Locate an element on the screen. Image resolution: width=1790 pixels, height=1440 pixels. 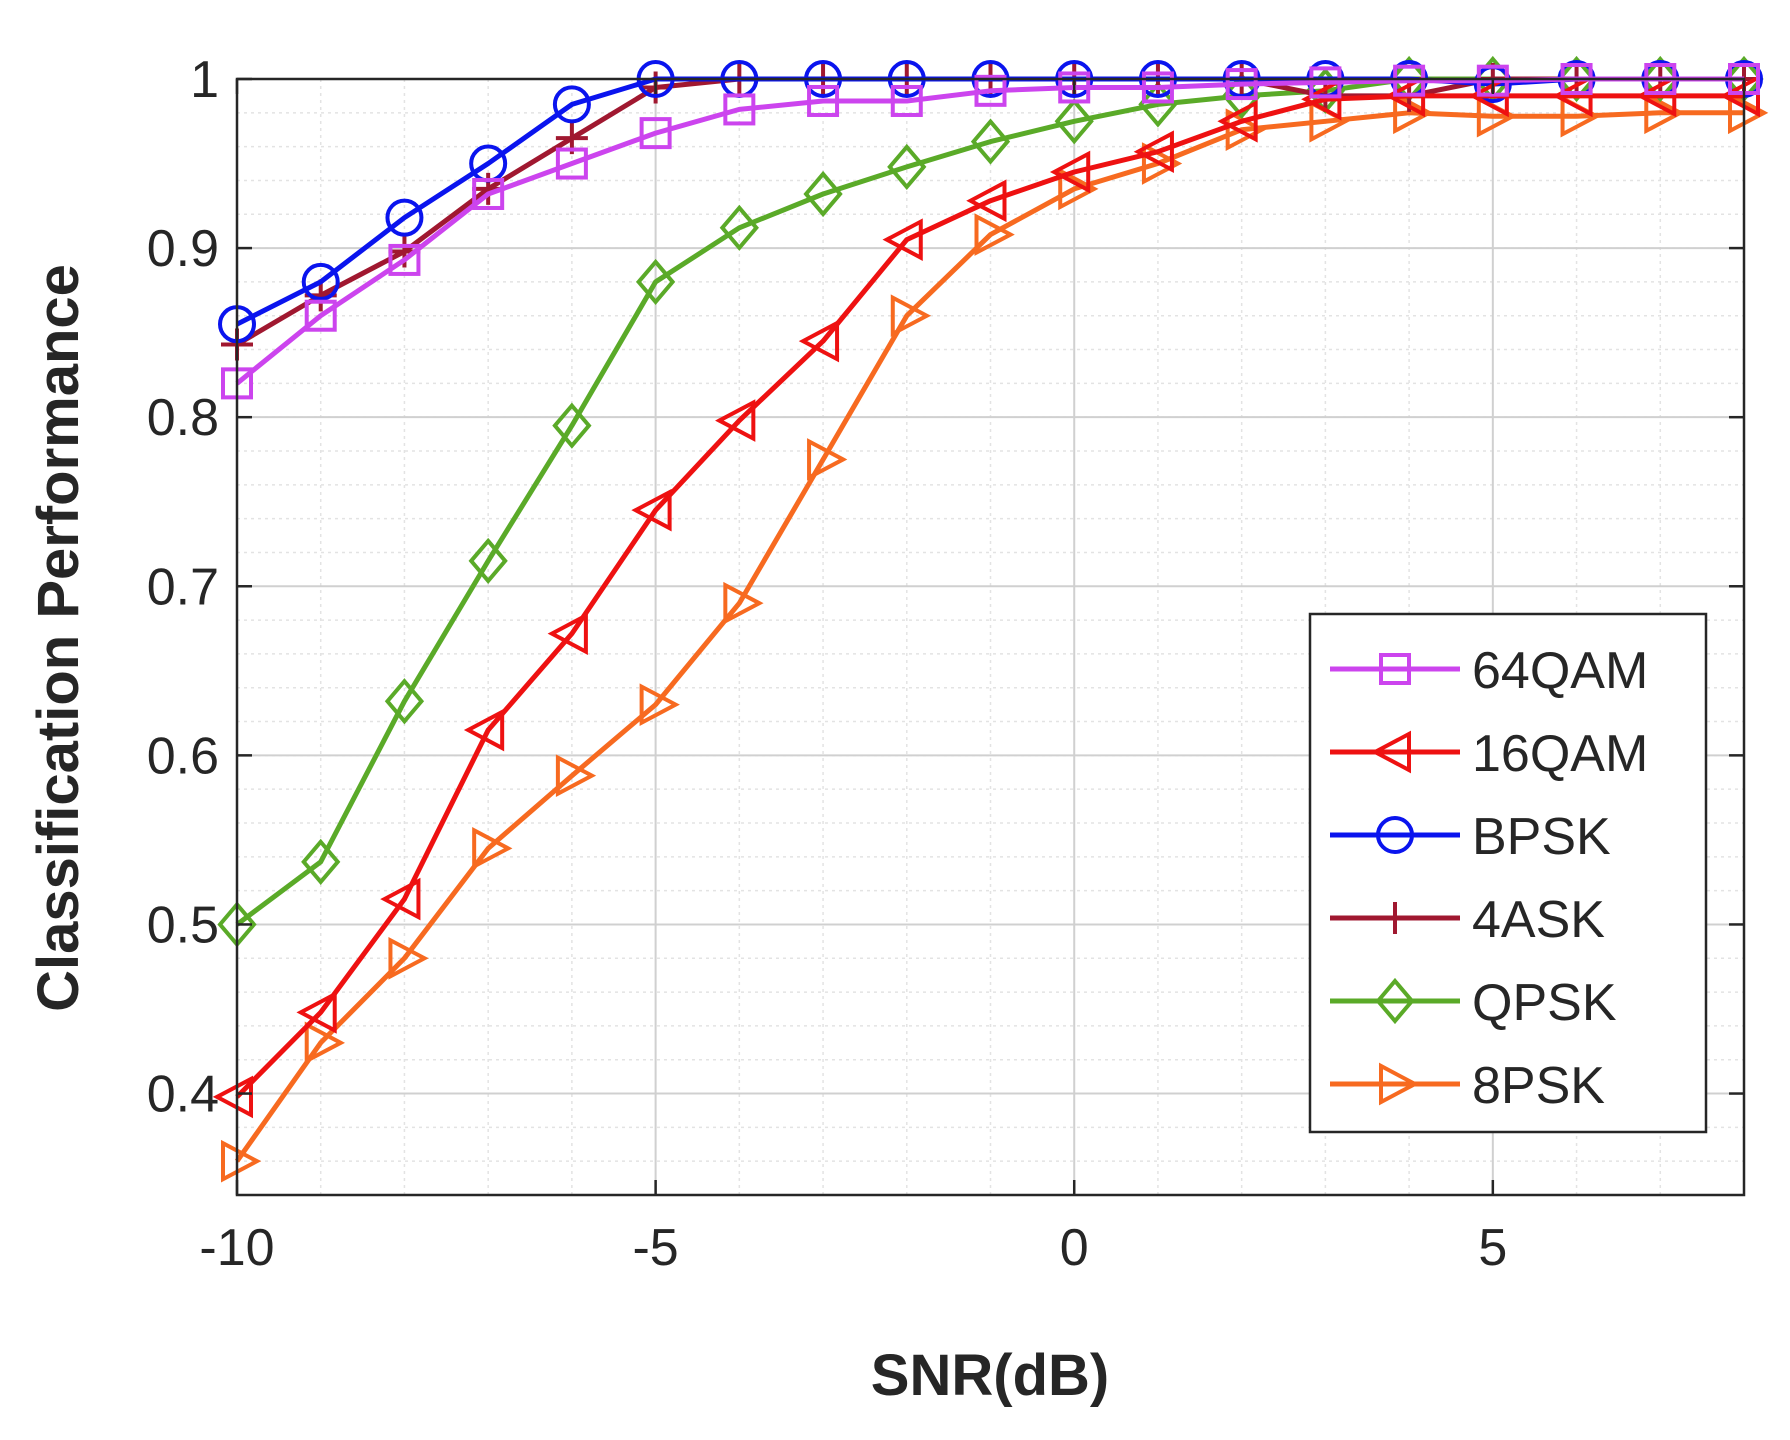
x-tick-label: -5 is located at coordinates (655, 1248).